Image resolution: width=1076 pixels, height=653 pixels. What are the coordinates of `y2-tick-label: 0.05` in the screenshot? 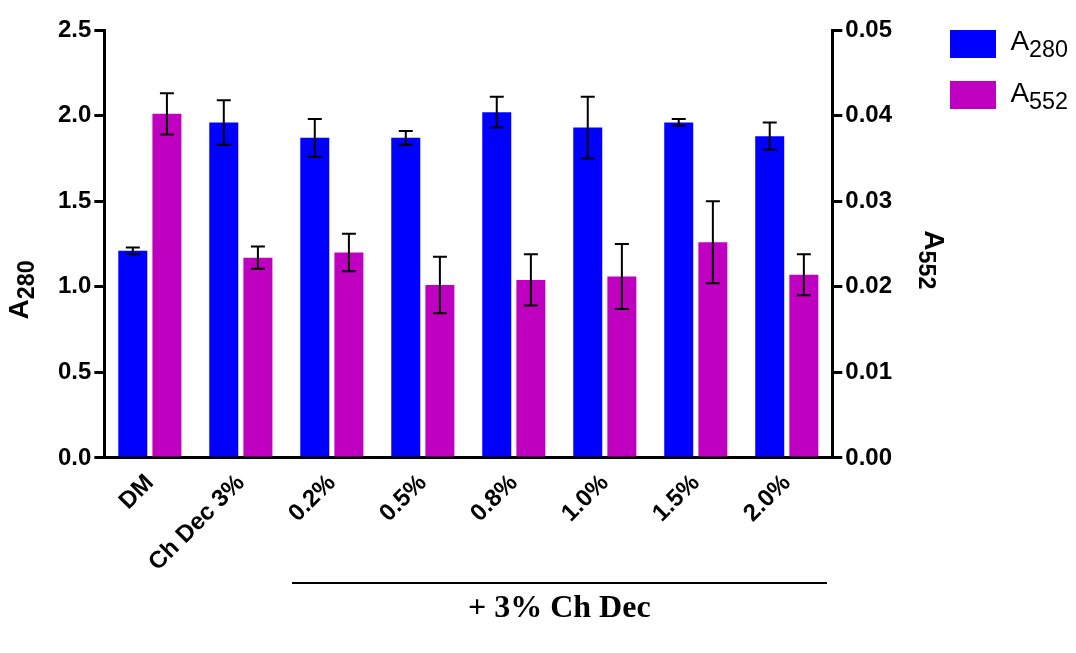 It's located at (869, 28).